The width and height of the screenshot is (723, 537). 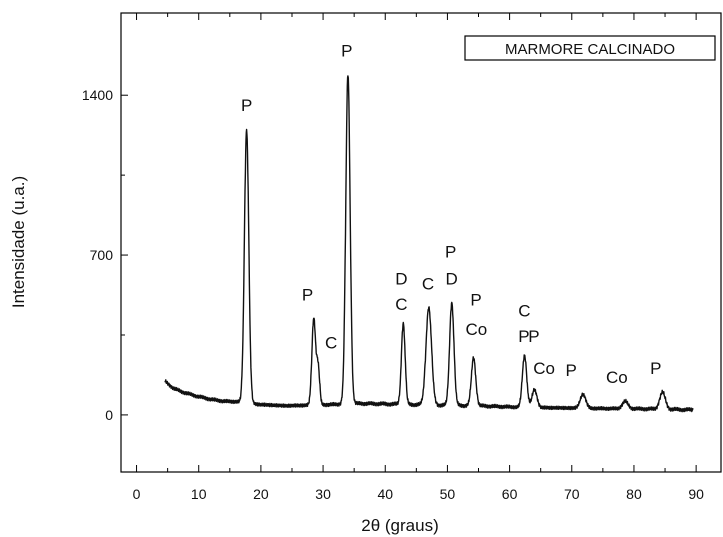 I want to click on y-axis-title: Intensidade (u.a.), so click(x=18, y=242).